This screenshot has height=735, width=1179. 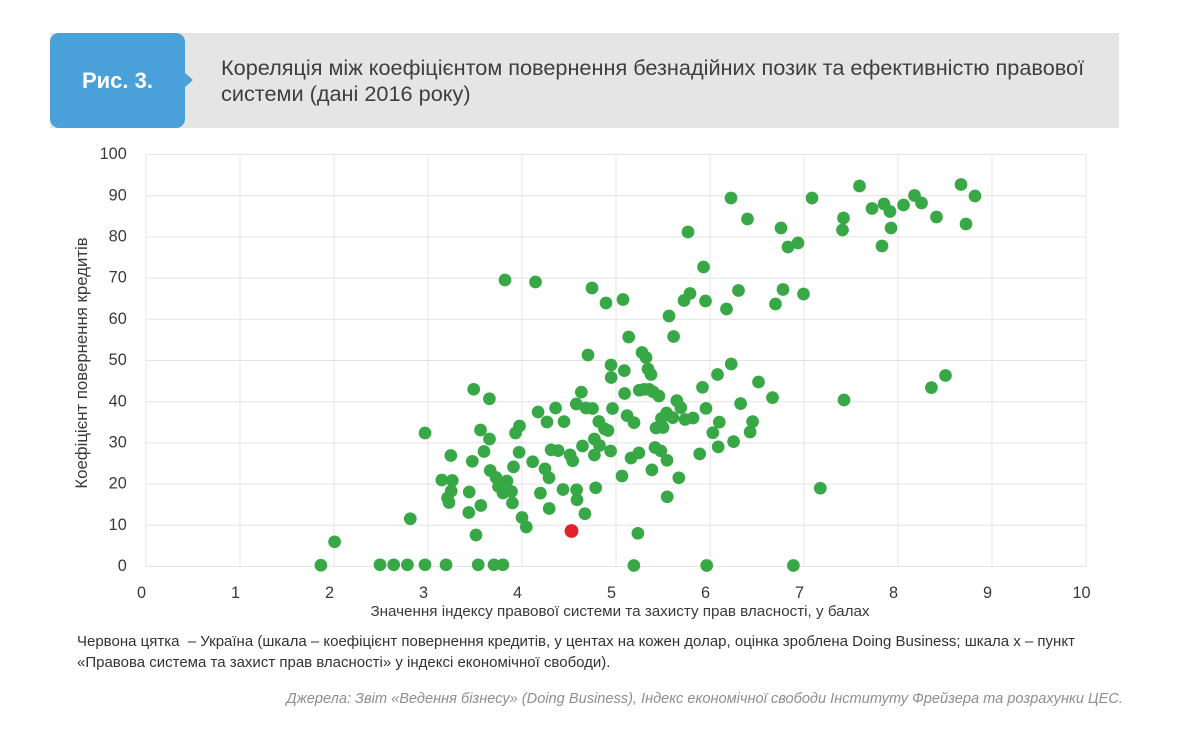 I want to click on svg-text: 20, so click(x=118, y=484).